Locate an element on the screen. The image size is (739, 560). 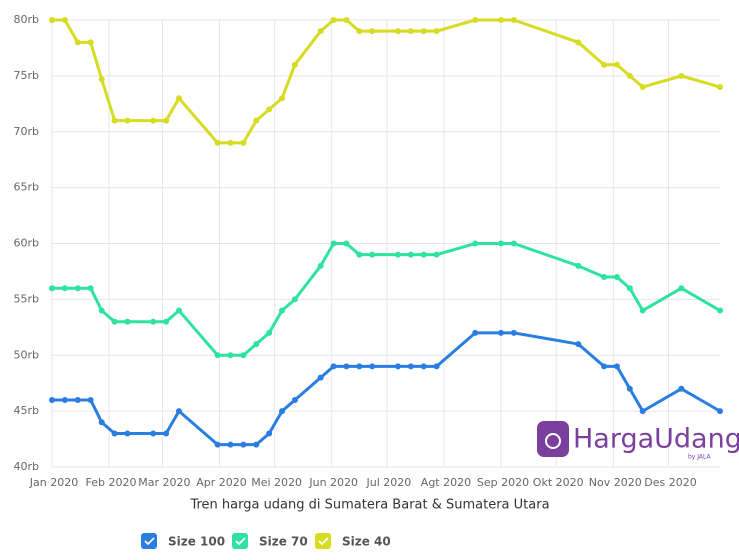
x-tick-label: Feb 2020 is located at coordinates (111, 482).